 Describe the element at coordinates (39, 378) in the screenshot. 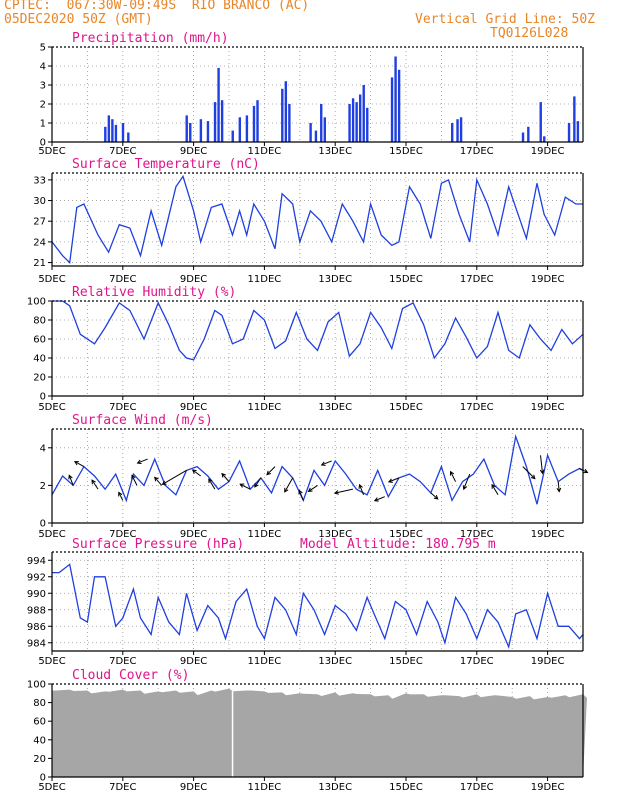

I see `y-tick-label: 20` at that location.